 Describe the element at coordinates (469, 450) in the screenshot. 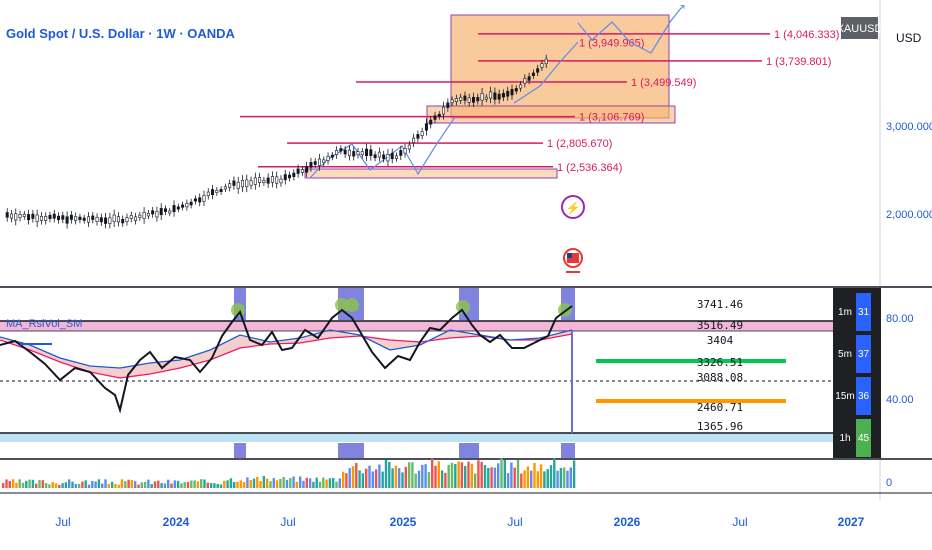

I see `signal-column-bottom` at that location.